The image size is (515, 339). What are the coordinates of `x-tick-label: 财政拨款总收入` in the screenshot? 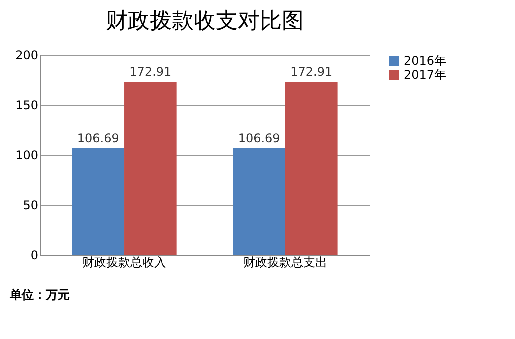 It's located at (124, 263).